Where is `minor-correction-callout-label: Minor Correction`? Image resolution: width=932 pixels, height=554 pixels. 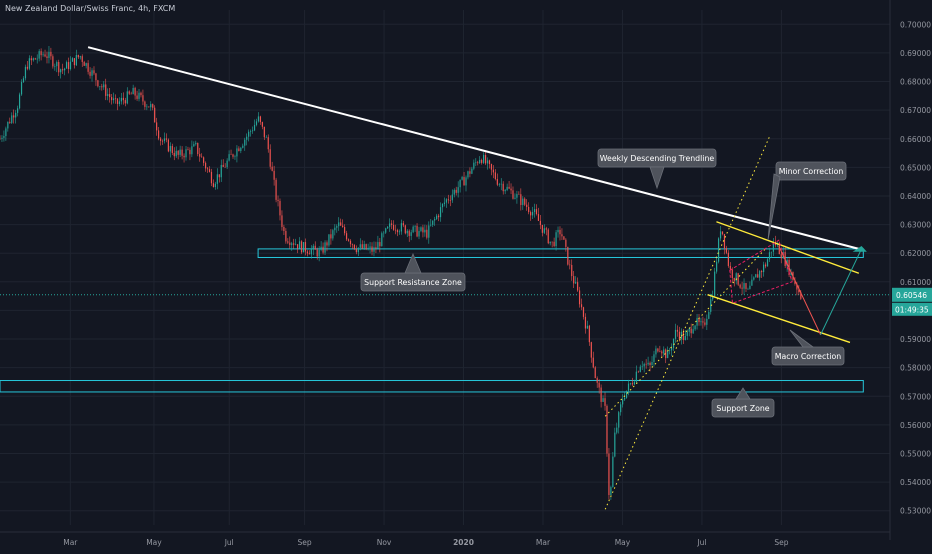 minor-correction-callout-label: Minor Correction is located at coordinates (811, 171).